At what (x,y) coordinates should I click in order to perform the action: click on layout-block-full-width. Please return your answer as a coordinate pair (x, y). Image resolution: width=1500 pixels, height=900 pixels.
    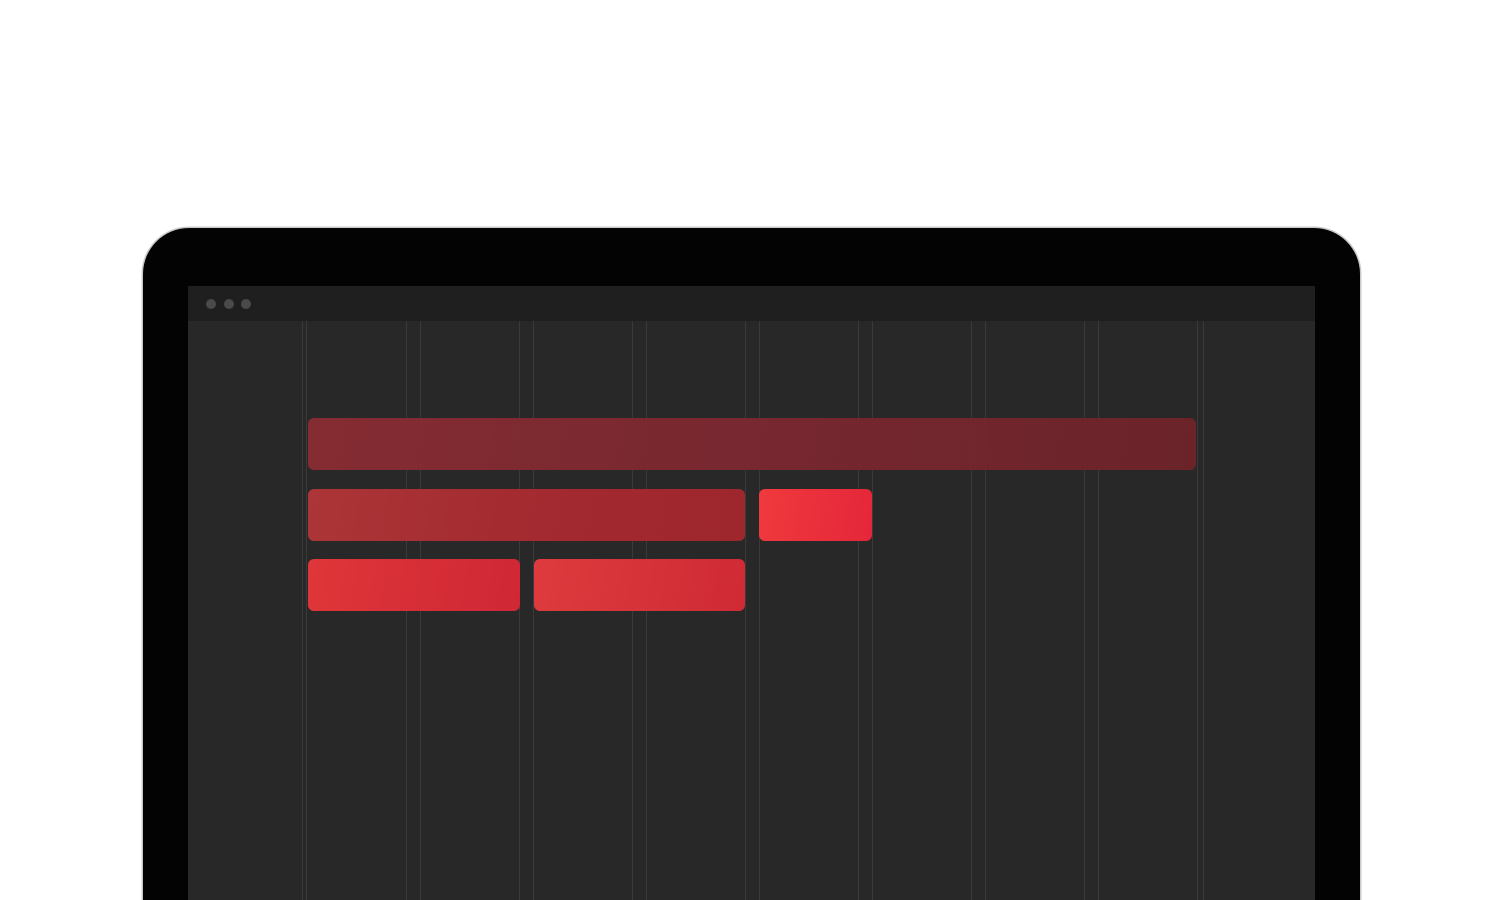
    Looking at the image, I should click on (752, 444).